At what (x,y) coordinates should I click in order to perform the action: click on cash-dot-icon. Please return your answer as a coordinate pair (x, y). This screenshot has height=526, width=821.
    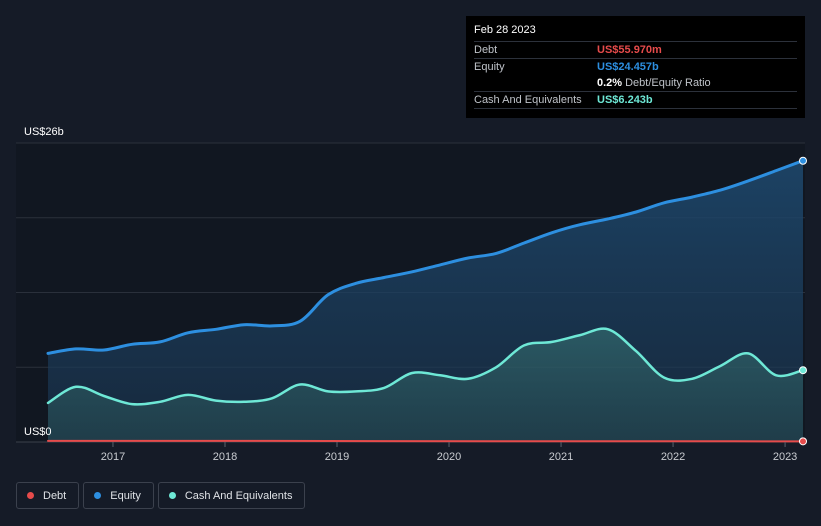
    Looking at the image, I should click on (172, 495).